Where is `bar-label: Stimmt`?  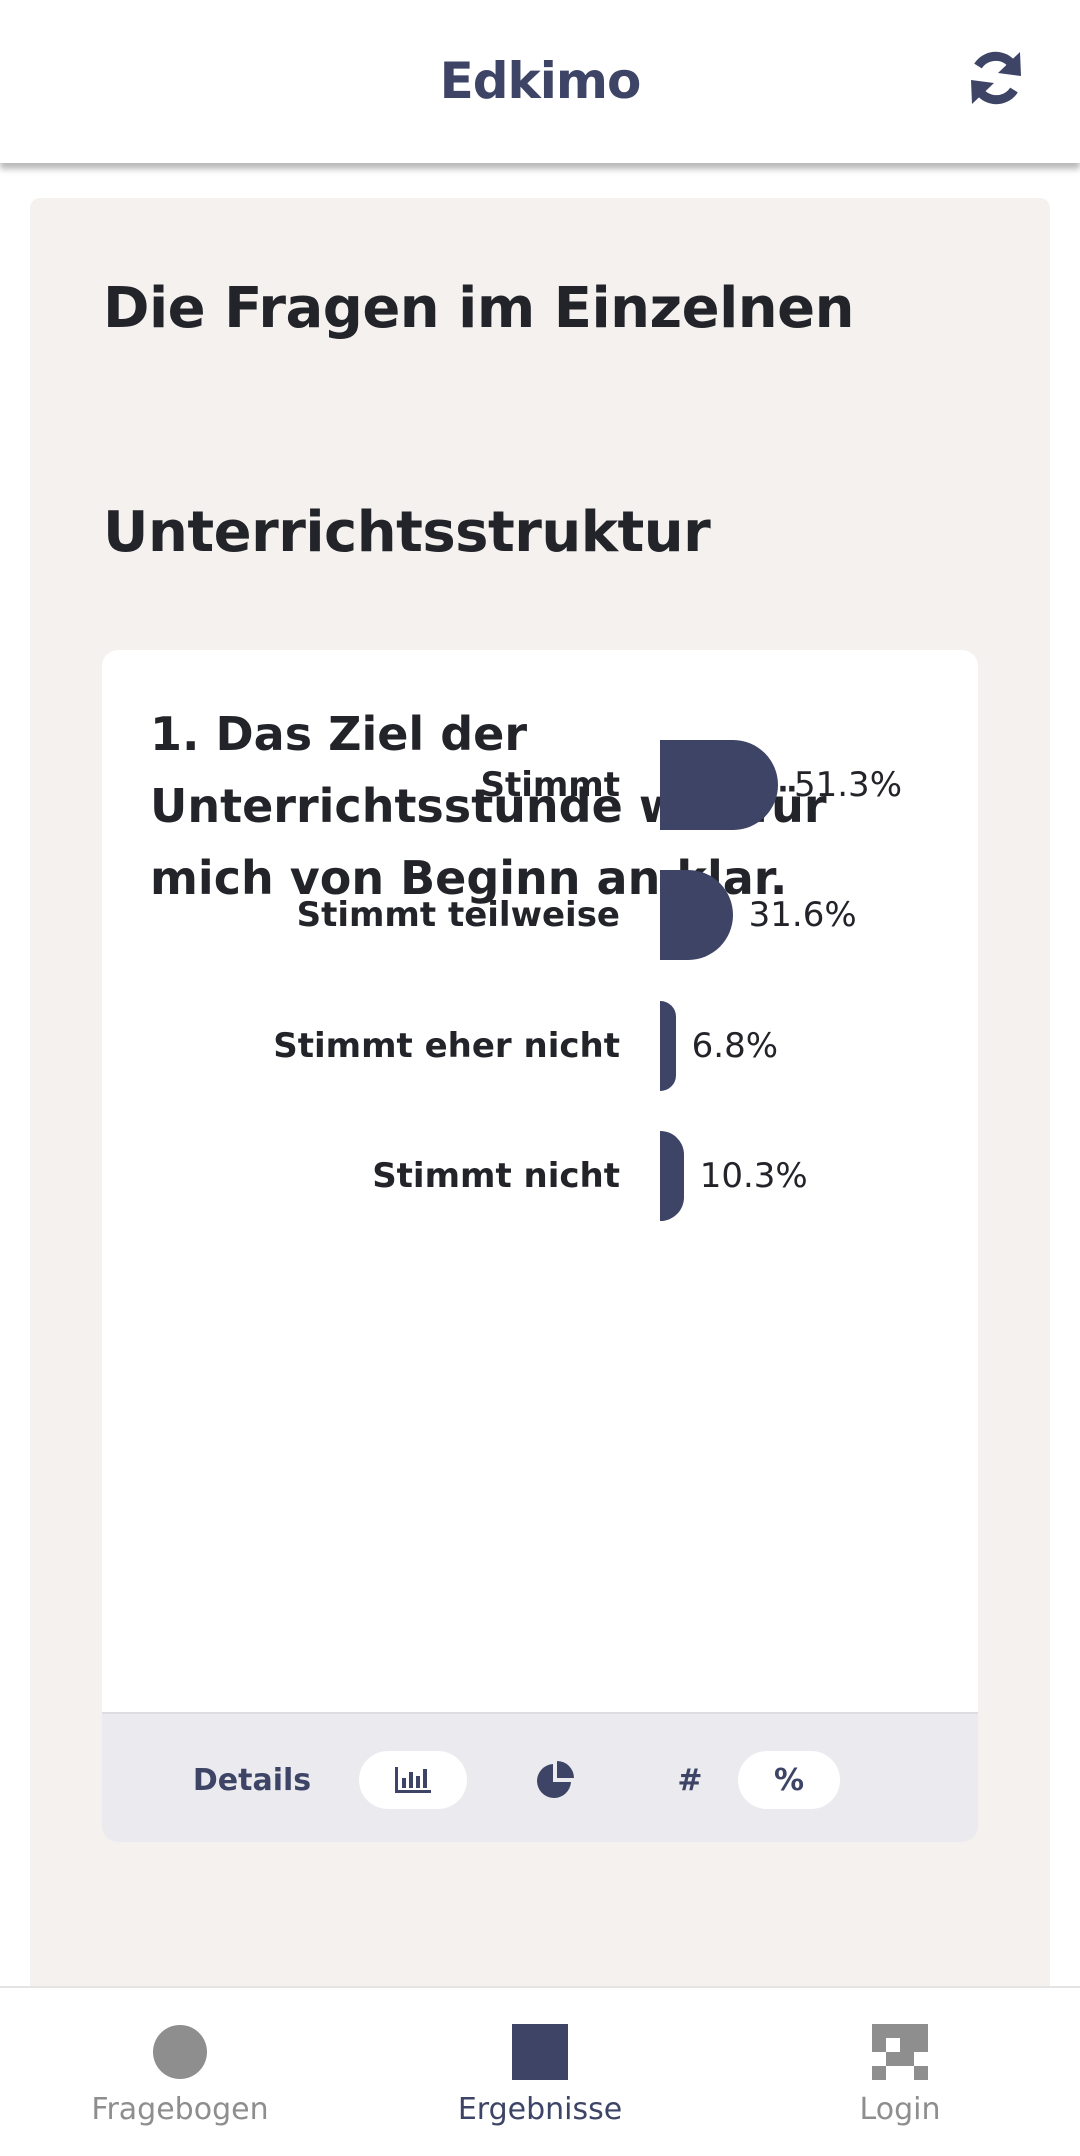
bar-label: Stimmt is located at coordinates (550, 785).